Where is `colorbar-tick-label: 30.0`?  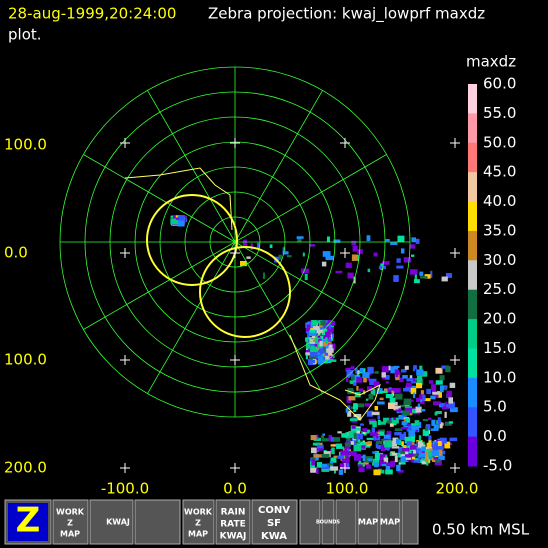
colorbar-tick-label: 30.0 is located at coordinates (499, 260).